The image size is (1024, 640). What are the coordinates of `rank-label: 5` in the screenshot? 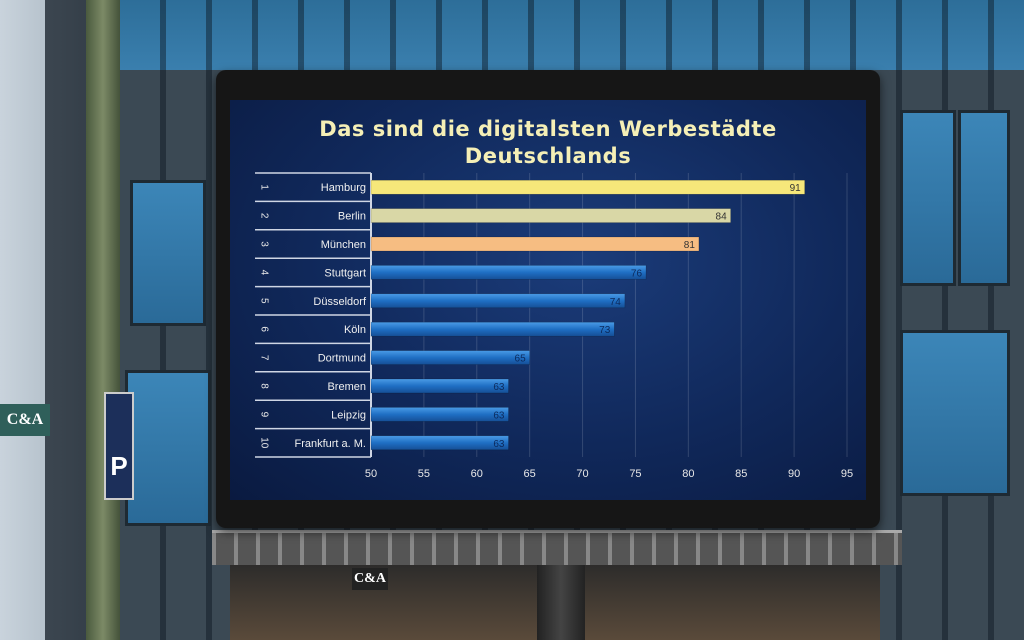 It's located at (263, 301).